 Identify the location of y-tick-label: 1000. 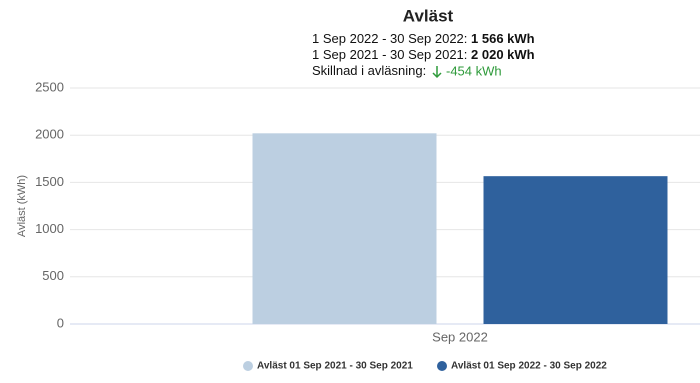
(49, 228).